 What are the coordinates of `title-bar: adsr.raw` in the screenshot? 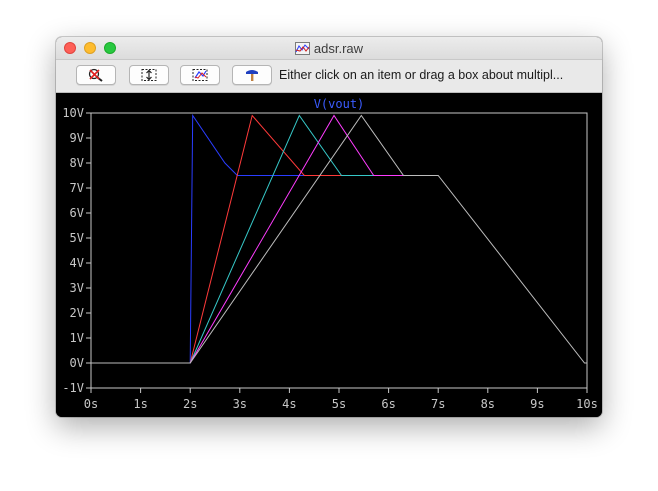 It's located at (329, 48).